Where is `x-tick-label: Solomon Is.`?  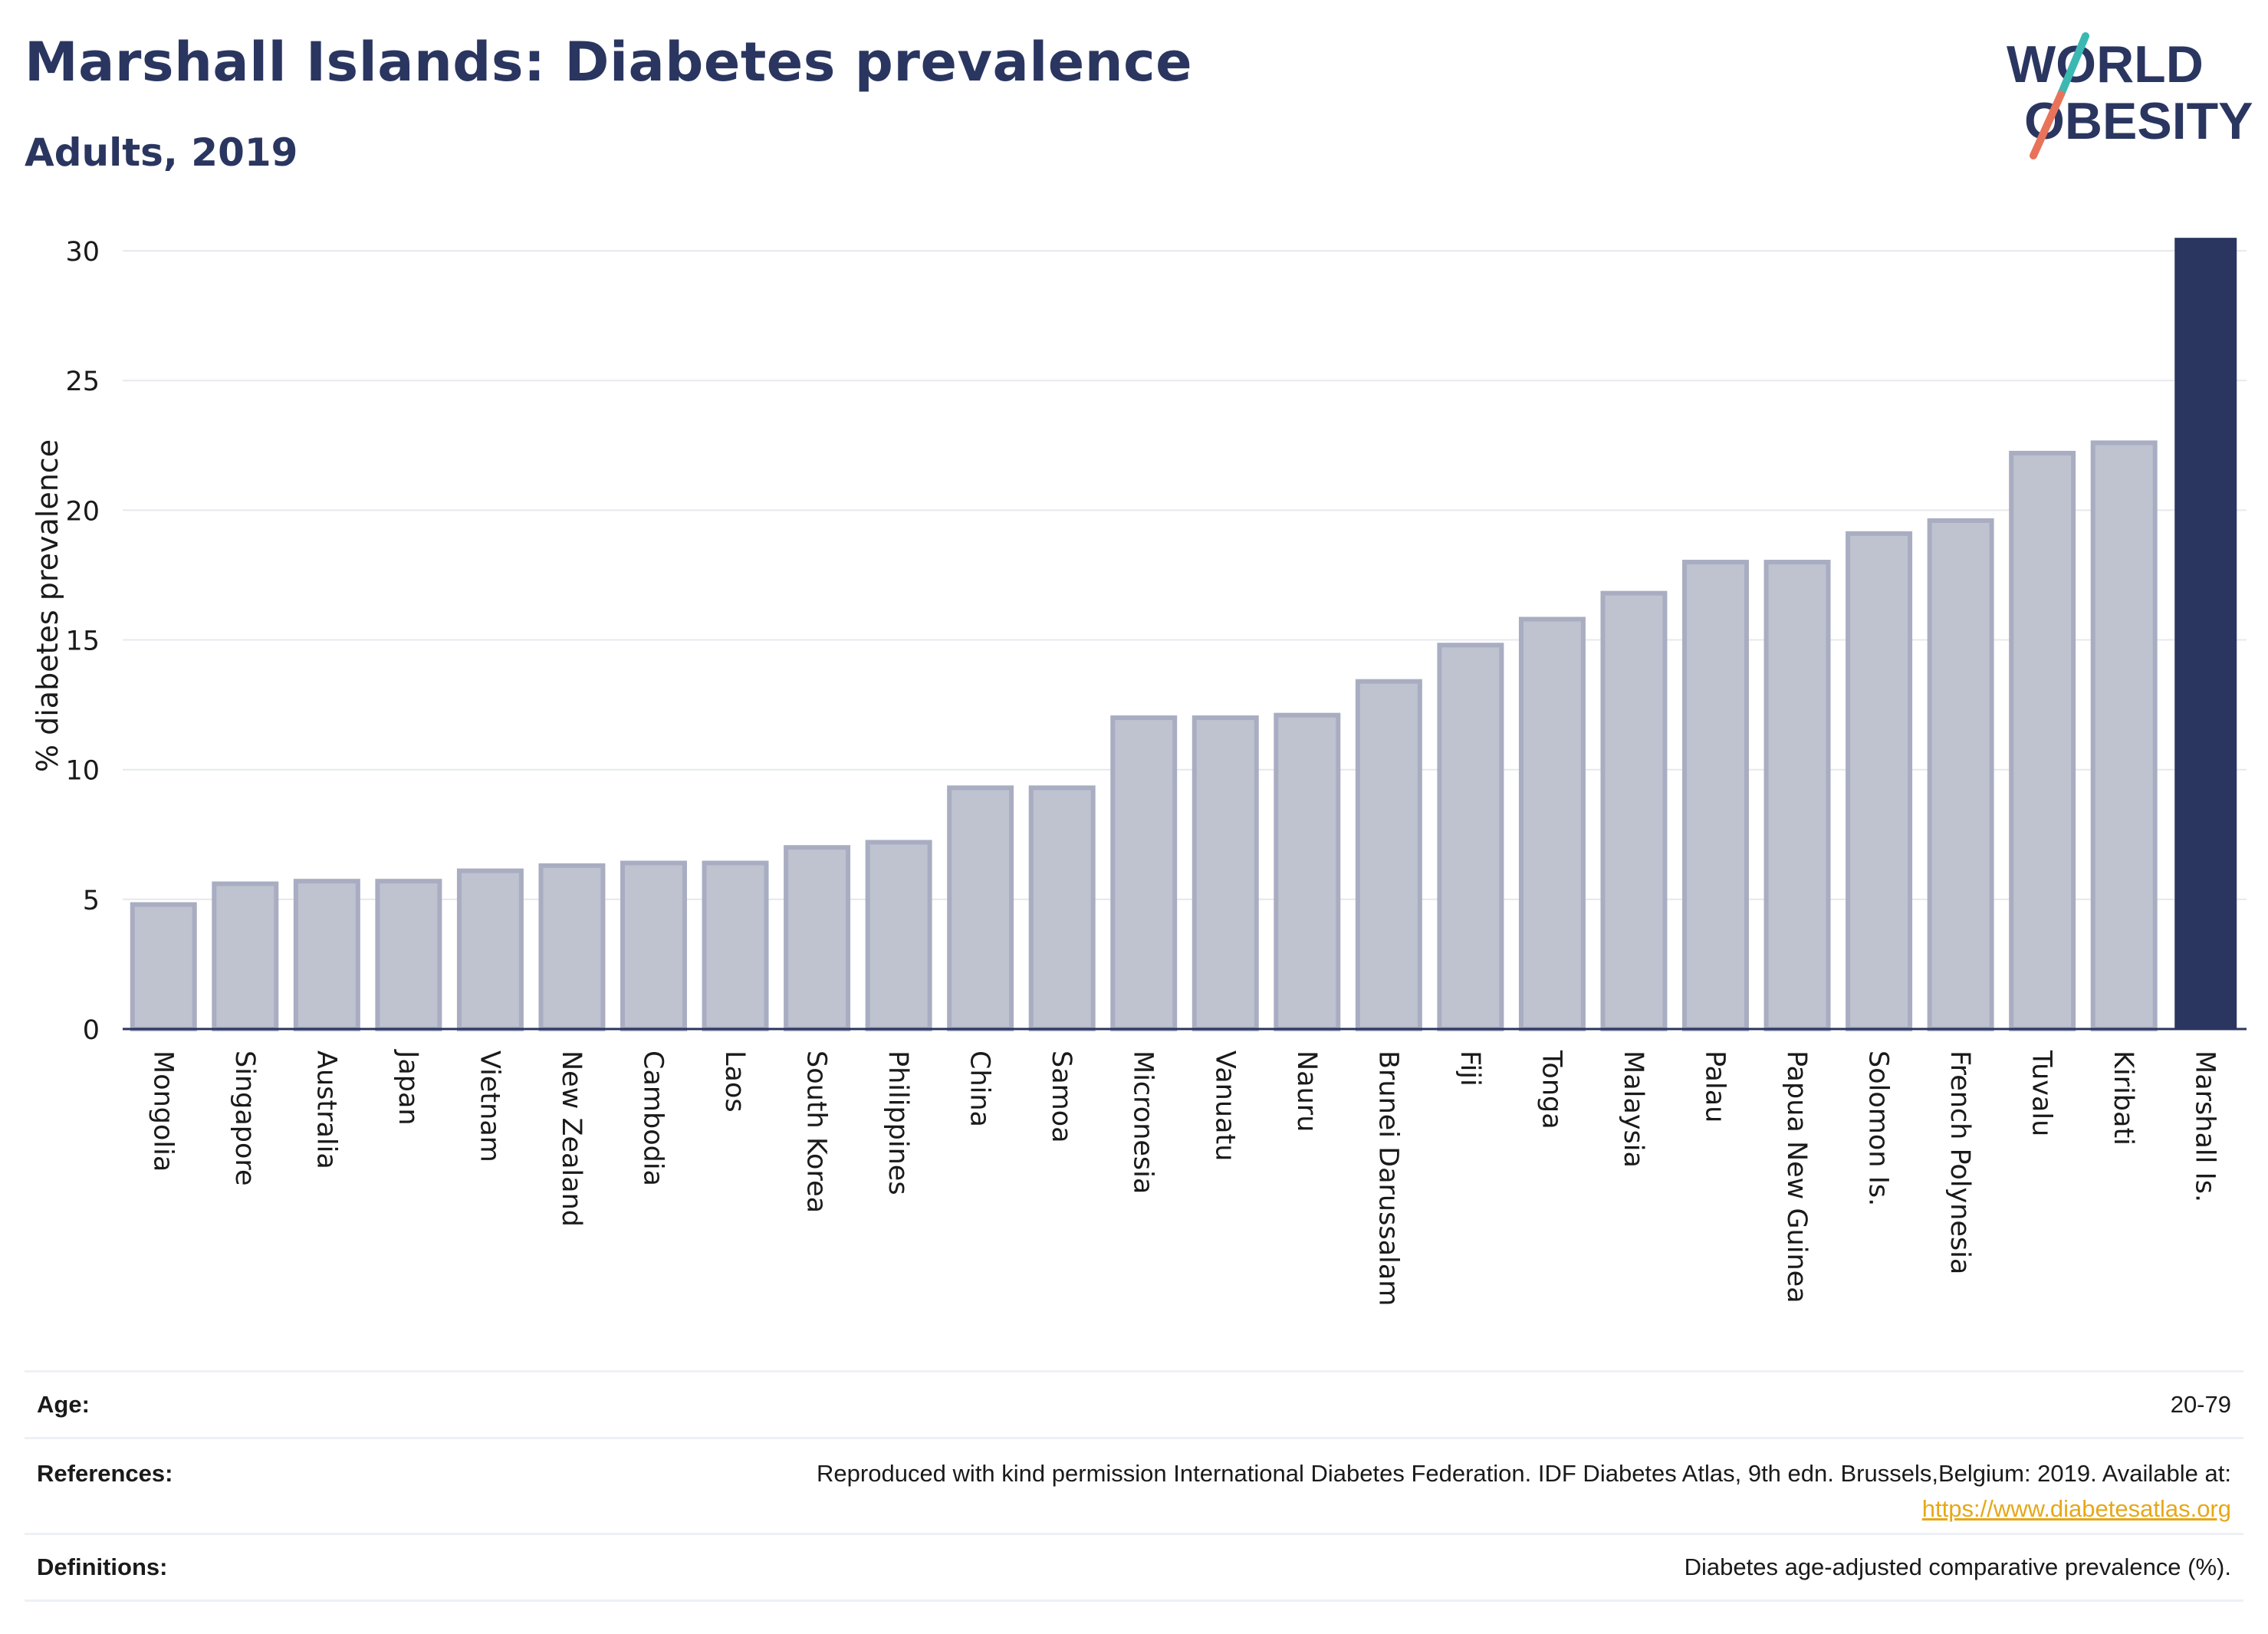
x-tick-label: Solomon Is. is located at coordinates (1878, 1128).